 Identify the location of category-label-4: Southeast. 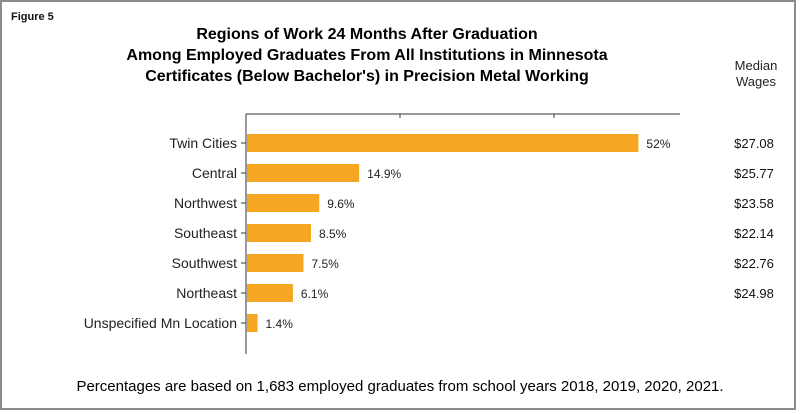
(205, 233).